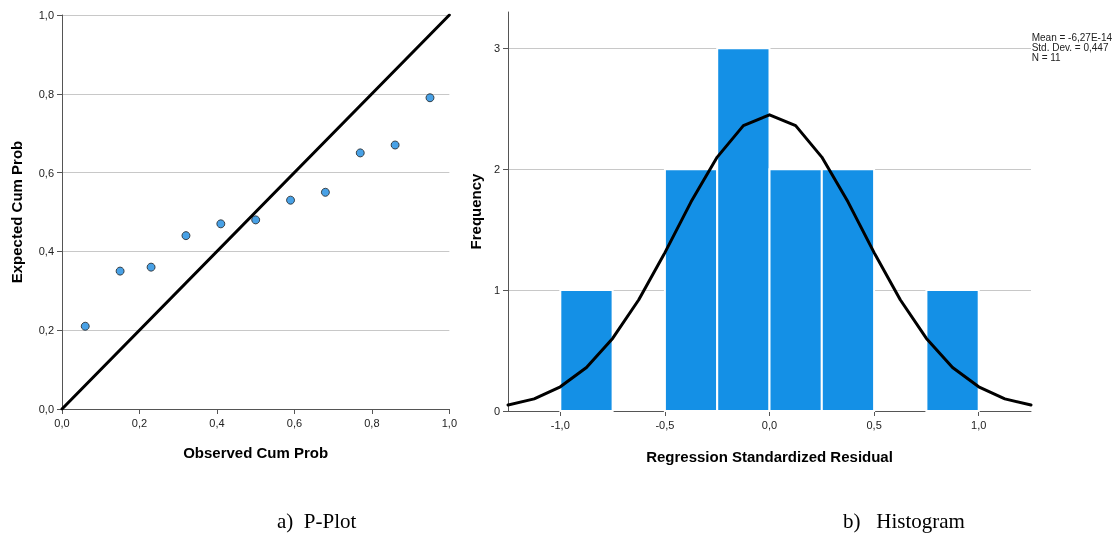  Describe the element at coordinates (46, 330) in the screenshot. I see `y-tick-label: 0,2` at that location.